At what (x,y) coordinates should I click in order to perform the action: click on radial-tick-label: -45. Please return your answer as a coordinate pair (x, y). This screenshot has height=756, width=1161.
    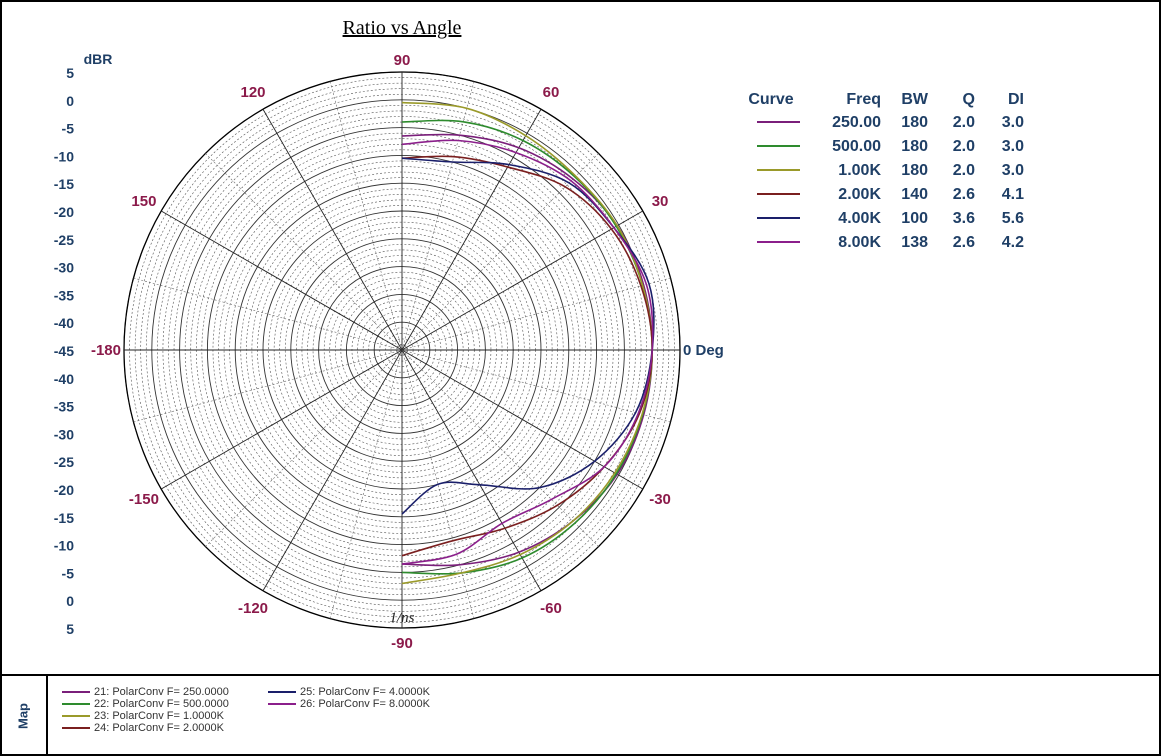
    Looking at the image, I should click on (64, 351).